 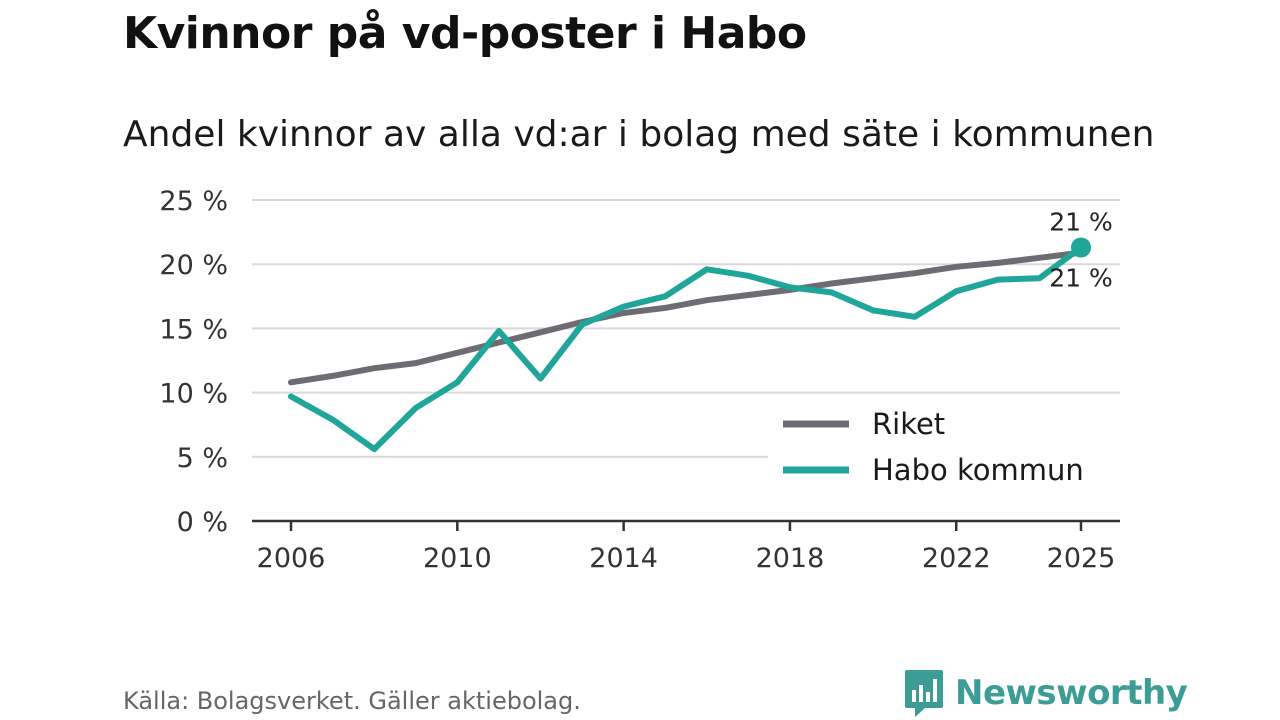 What do you see at coordinates (686, 317) in the screenshot?
I see `series-line-riket` at bounding box center [686, 317].